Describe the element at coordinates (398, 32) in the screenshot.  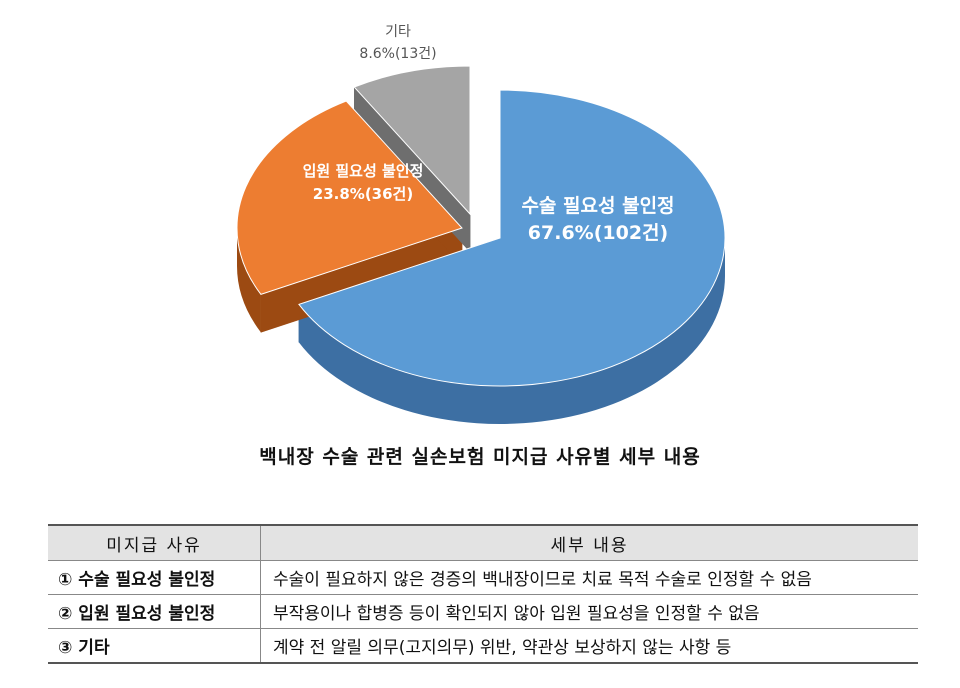
I see `slice-label: 기타` at that location.